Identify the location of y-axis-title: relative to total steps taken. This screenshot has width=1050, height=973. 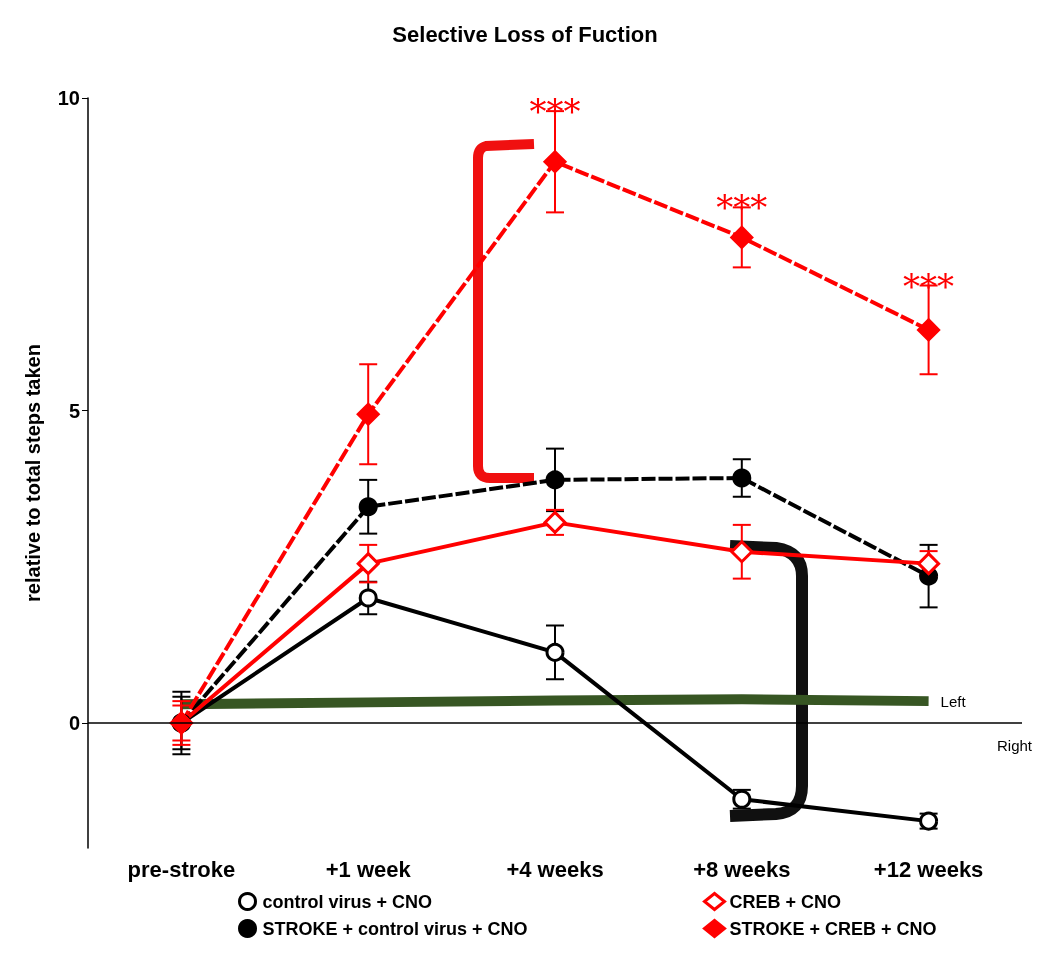
(33, 473).